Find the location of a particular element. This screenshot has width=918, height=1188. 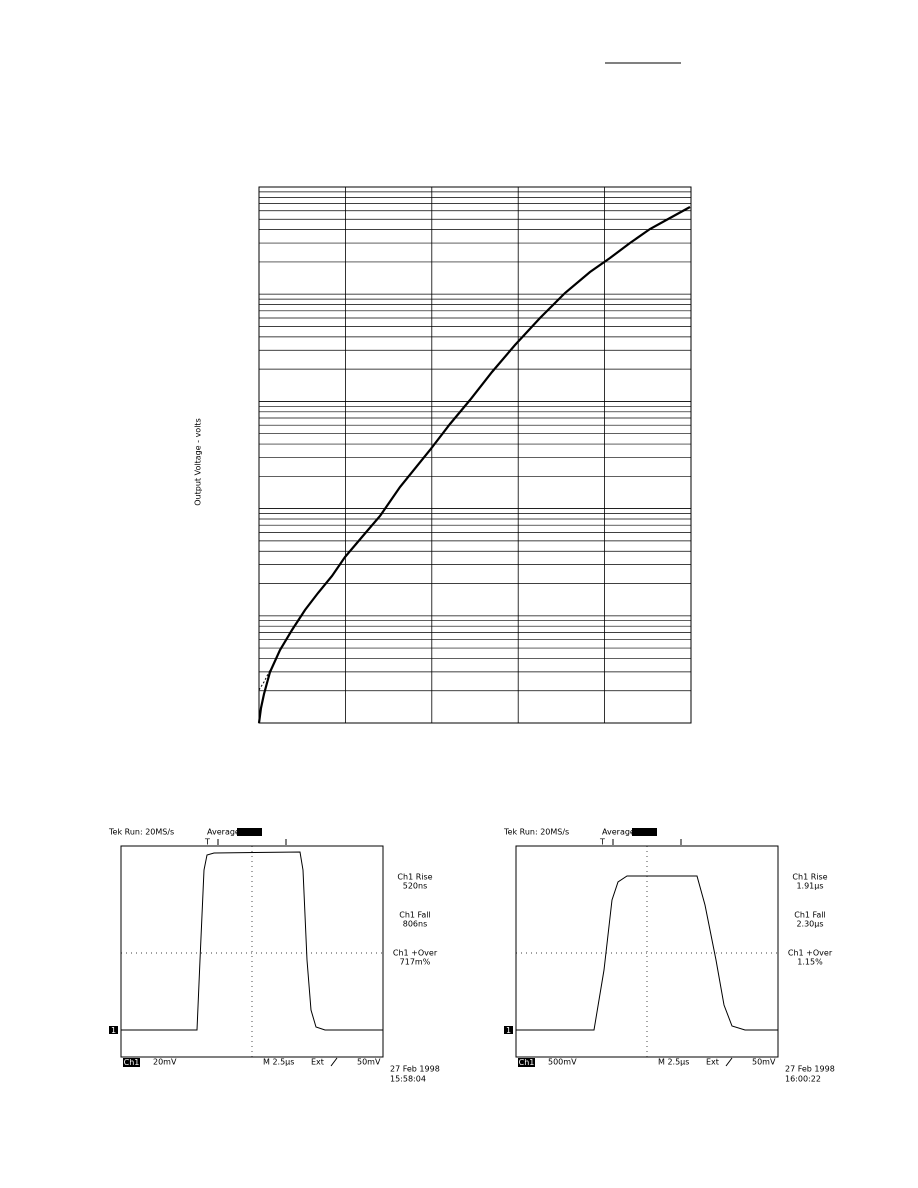

time: 16:00:22 is located at coordinates (803, 1079).